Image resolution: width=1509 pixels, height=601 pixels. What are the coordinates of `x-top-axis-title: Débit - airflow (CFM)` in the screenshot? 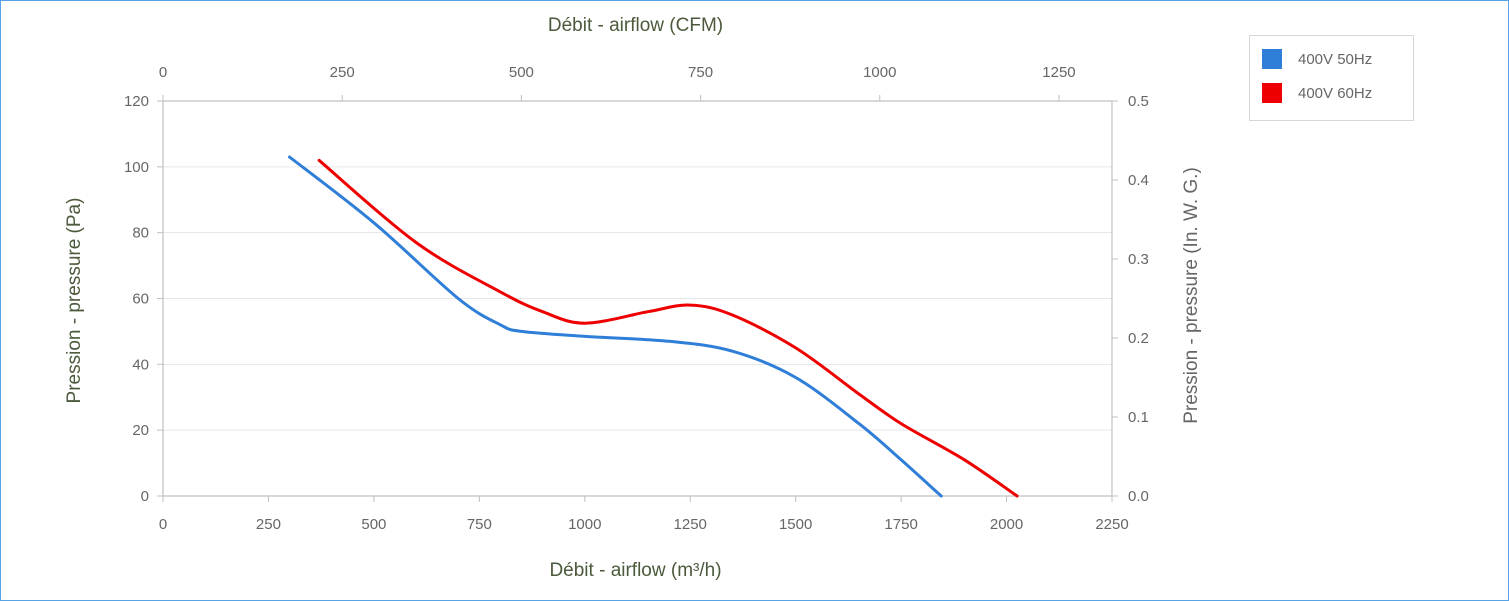 It's located at (635, 25).